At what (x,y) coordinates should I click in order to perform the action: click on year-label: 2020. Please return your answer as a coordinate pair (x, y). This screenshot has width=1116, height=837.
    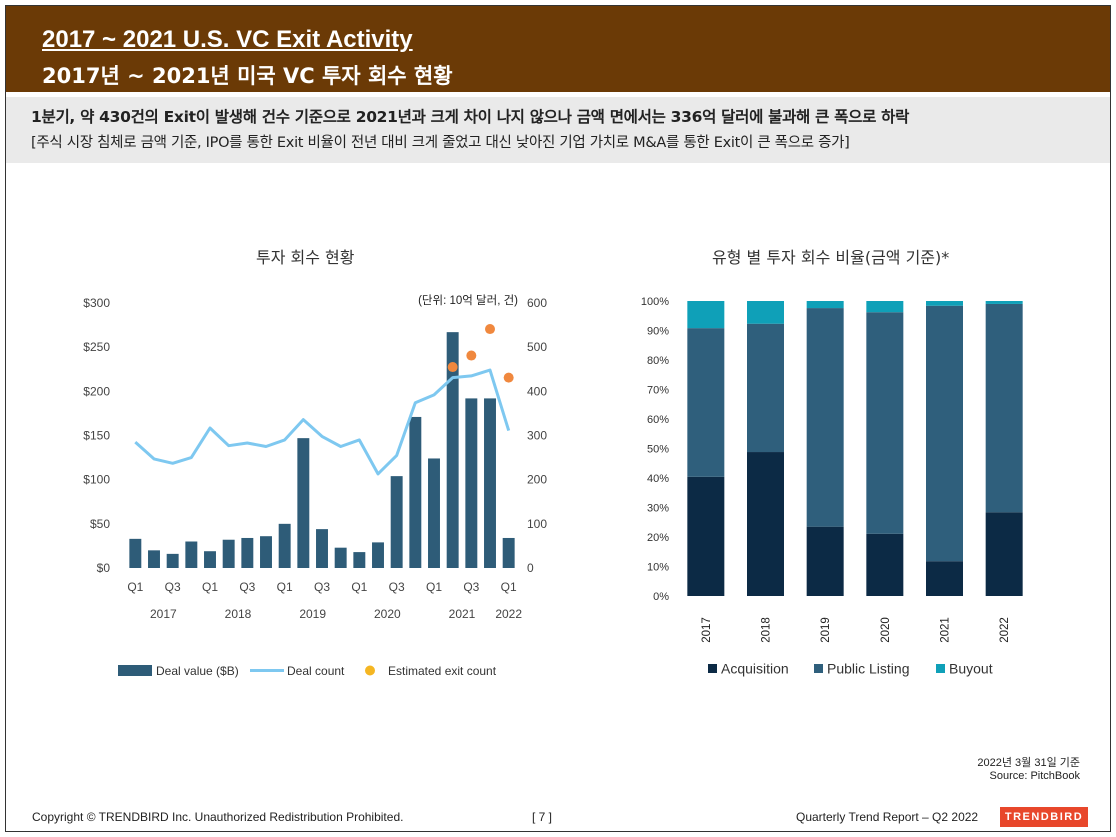
    Looking at the image, I should click on (387, 614).